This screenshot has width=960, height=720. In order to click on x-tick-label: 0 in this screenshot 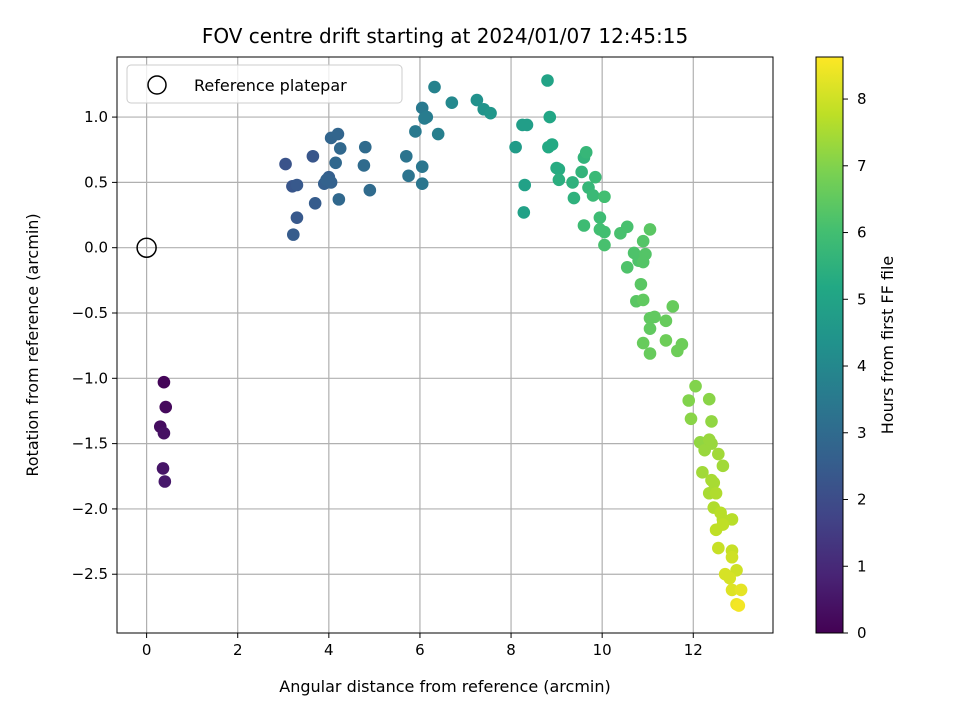, I will do `click(147, 650)`.